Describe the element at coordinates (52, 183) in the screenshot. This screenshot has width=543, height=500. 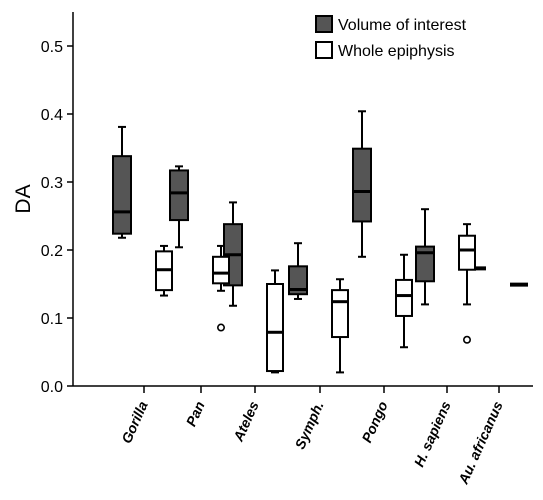
I see `y-tick-label: 0.3` at that location.